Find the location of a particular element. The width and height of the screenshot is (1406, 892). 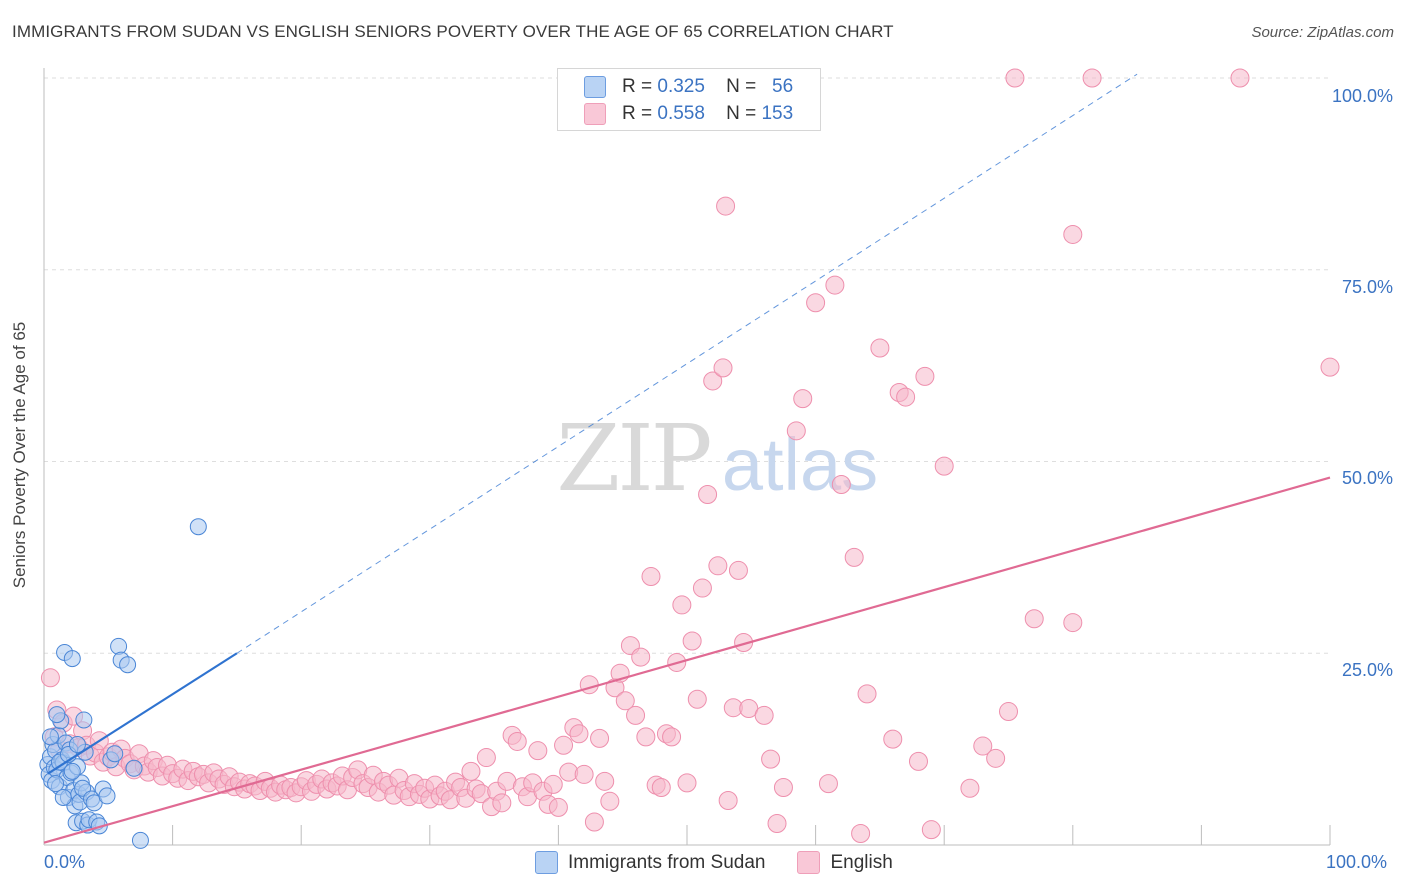

y-tick-label-25: 25.0% is located at coordinates (1367, 670).